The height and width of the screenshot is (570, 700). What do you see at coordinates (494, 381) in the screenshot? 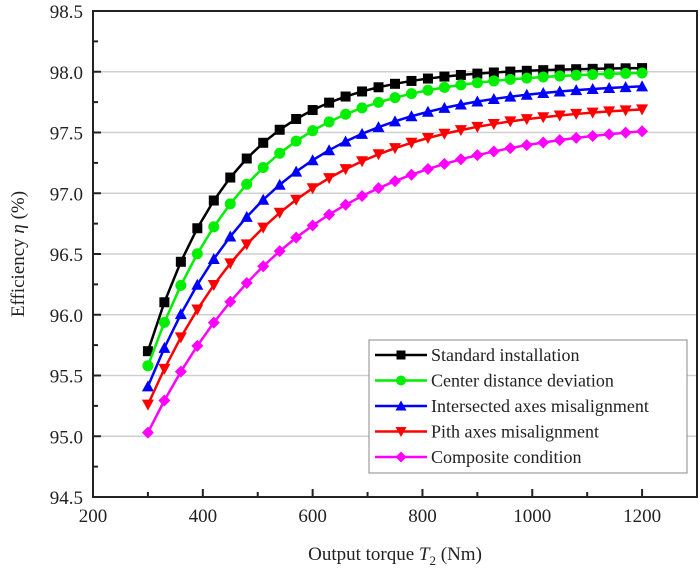
I see `legend-entry: Center distance deviation` at bounding box center [494, 381].